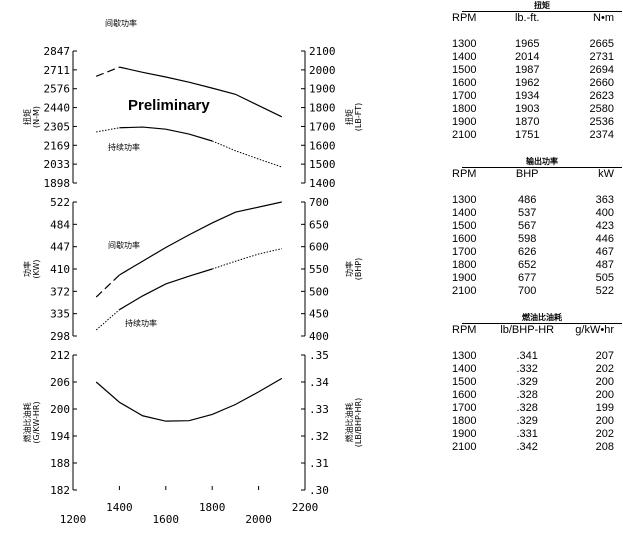  Describe the element at coordinates (601, 83) in the screenshot. I see `table-cell: 2660` at that location.